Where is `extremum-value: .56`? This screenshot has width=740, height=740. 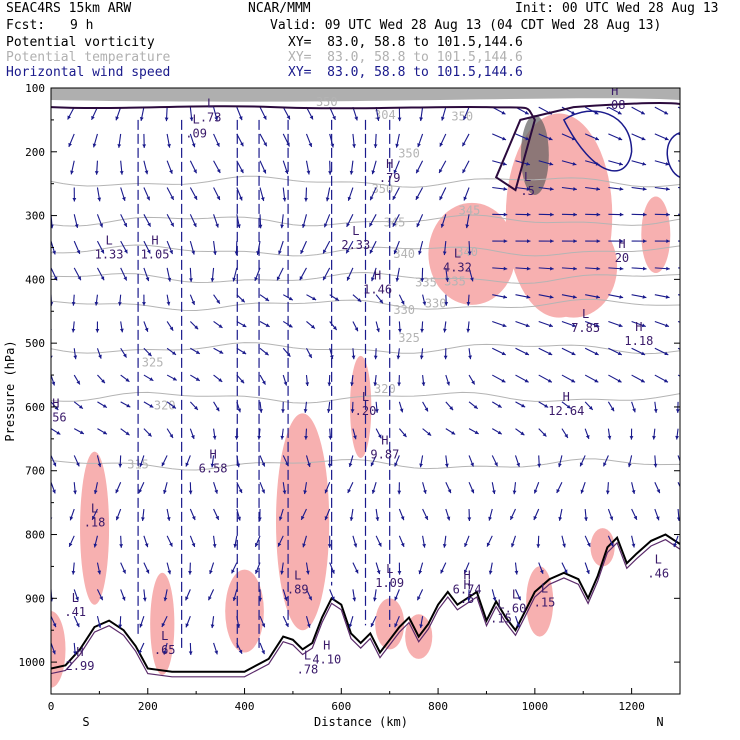
extremum-value: .56 is located at coordinates (56, 417).